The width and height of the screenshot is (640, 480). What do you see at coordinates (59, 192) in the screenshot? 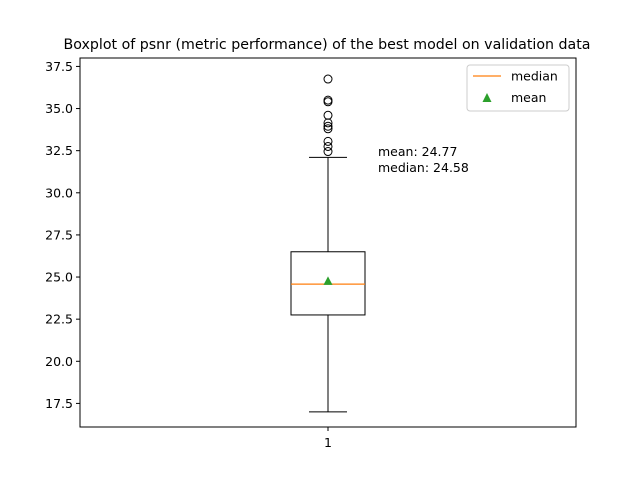
I see `y-tick-label: 30.0` at bounding box center [59, 192].